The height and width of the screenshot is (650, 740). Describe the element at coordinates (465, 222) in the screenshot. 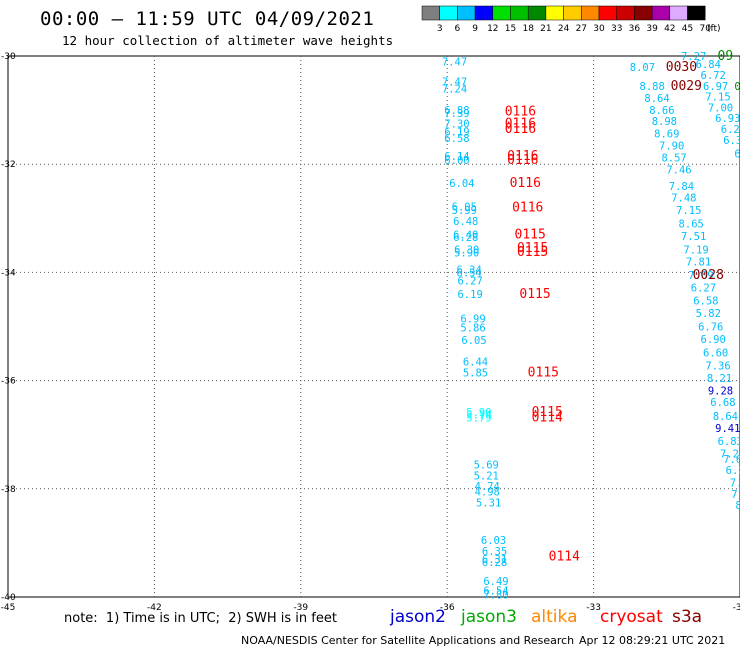

I see `wave-height-label: 6.48` at that location.